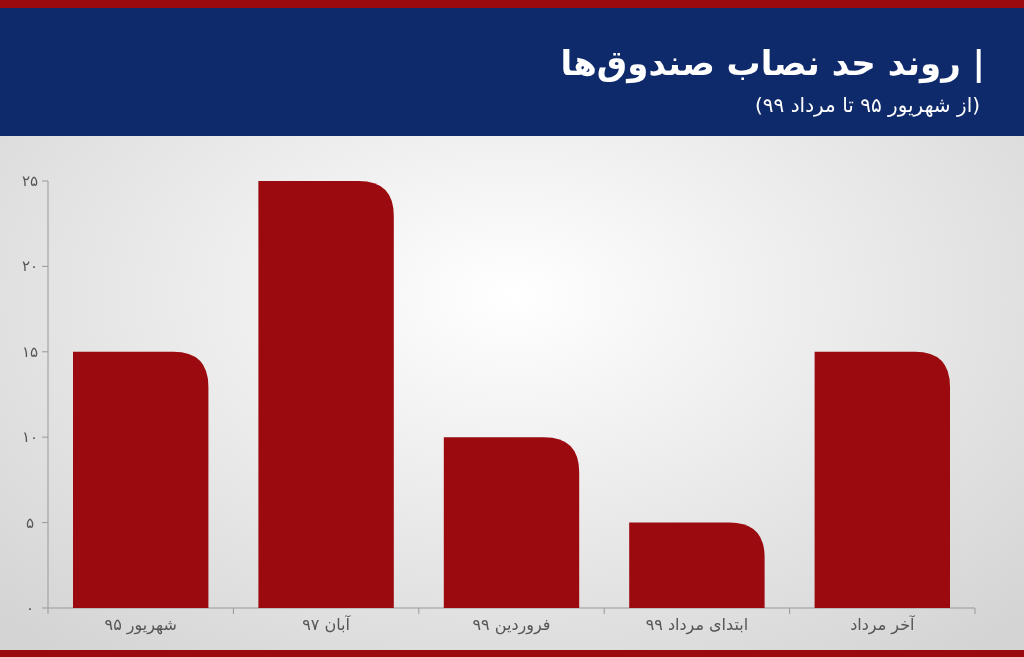  What do you see at coordinates (30, 351) in the screenshot?
I see `y-tick-label: ۱۵` at bounding box center [30, 351].